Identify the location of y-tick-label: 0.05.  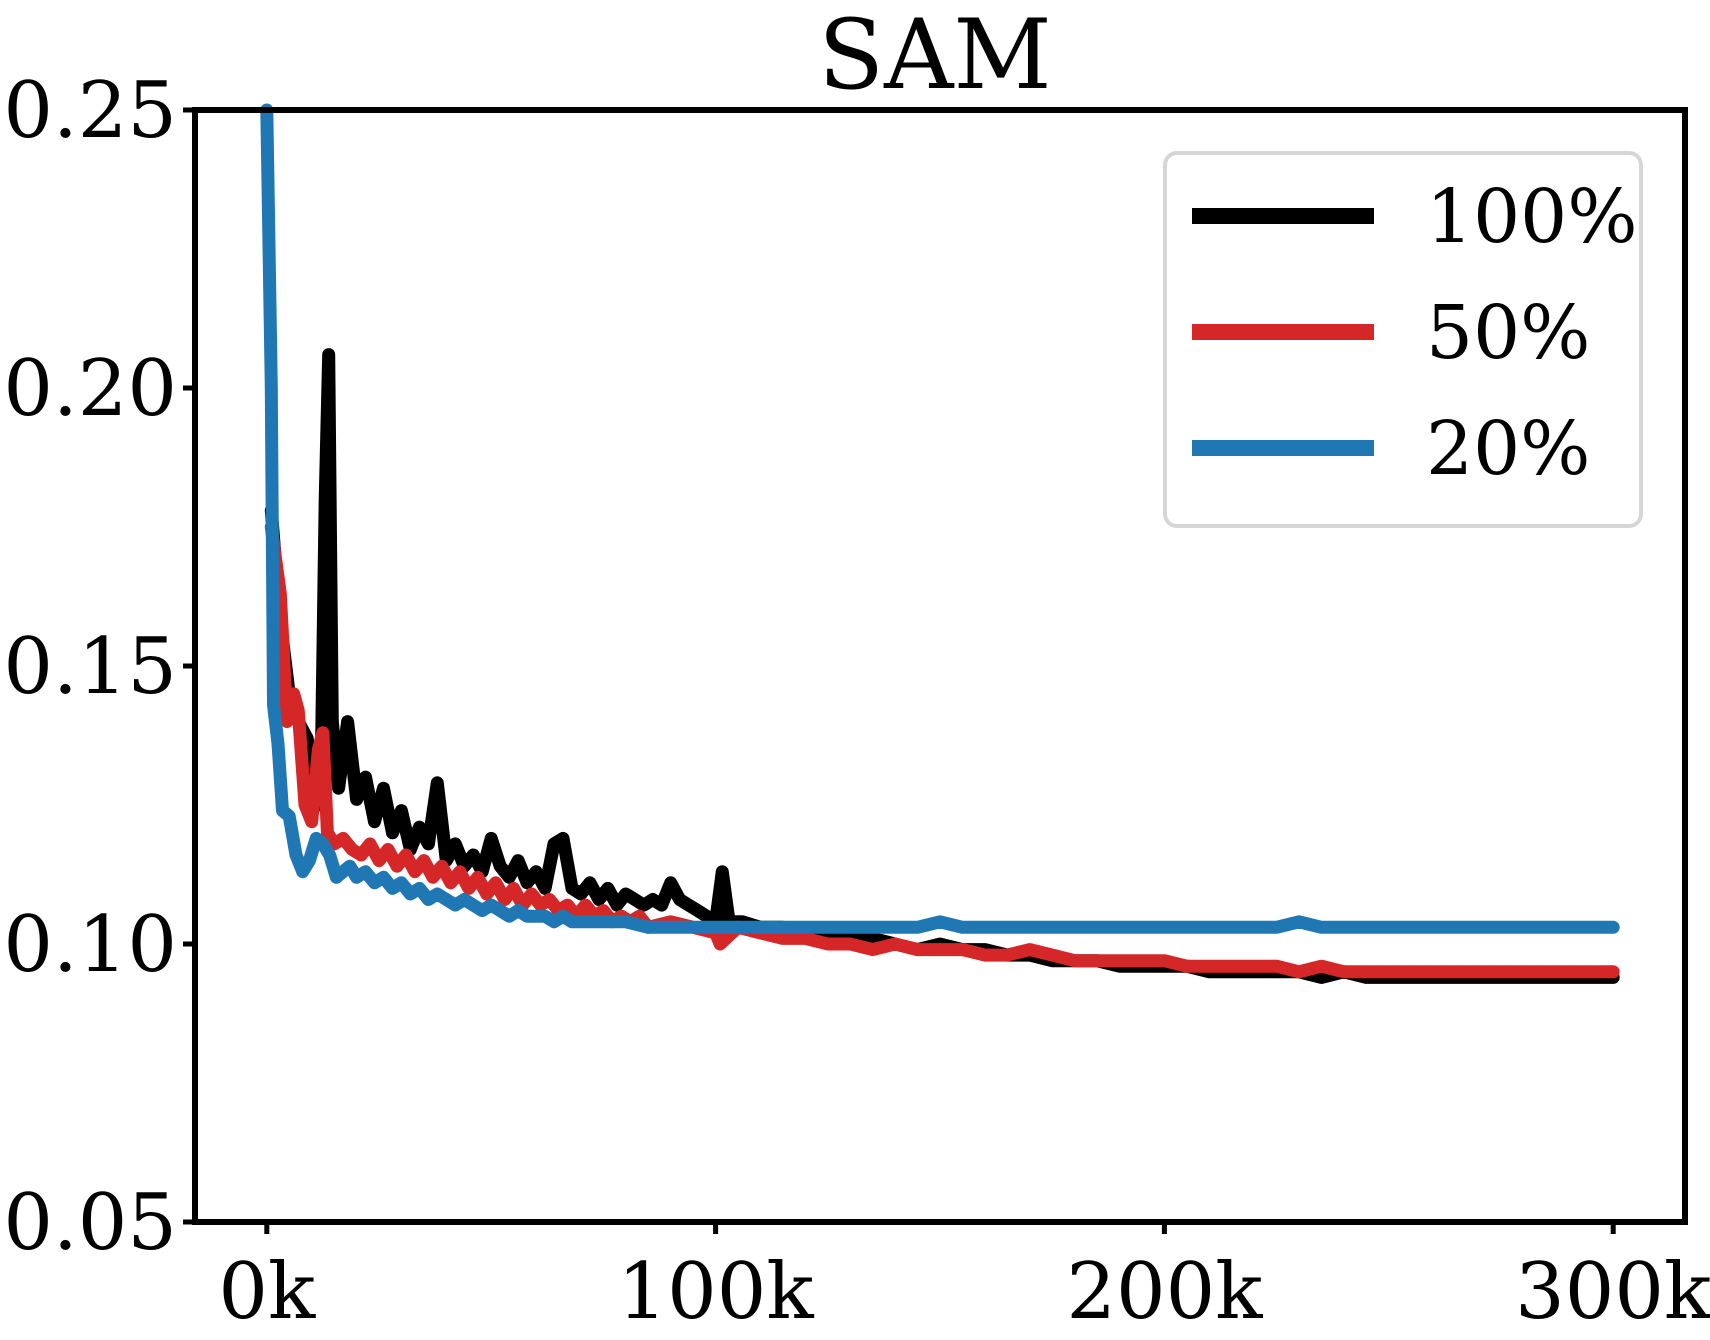
(90, 1223).